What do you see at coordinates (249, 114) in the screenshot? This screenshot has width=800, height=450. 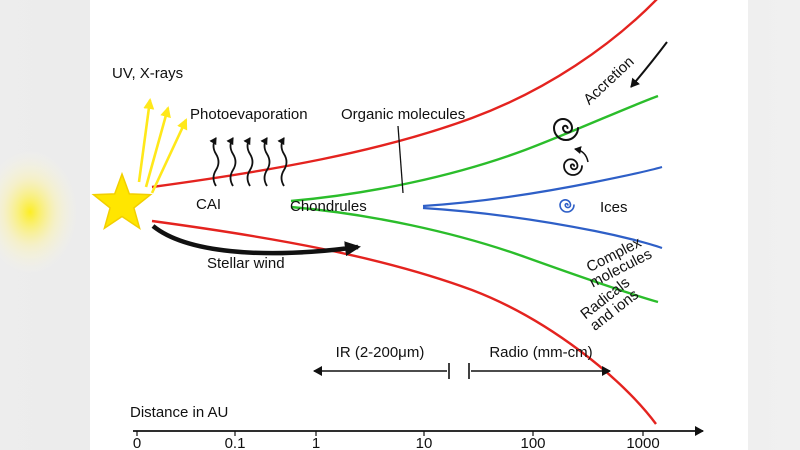 I see `photoevaporation-label: Photoevaporation` at bounding box center [249, 114].